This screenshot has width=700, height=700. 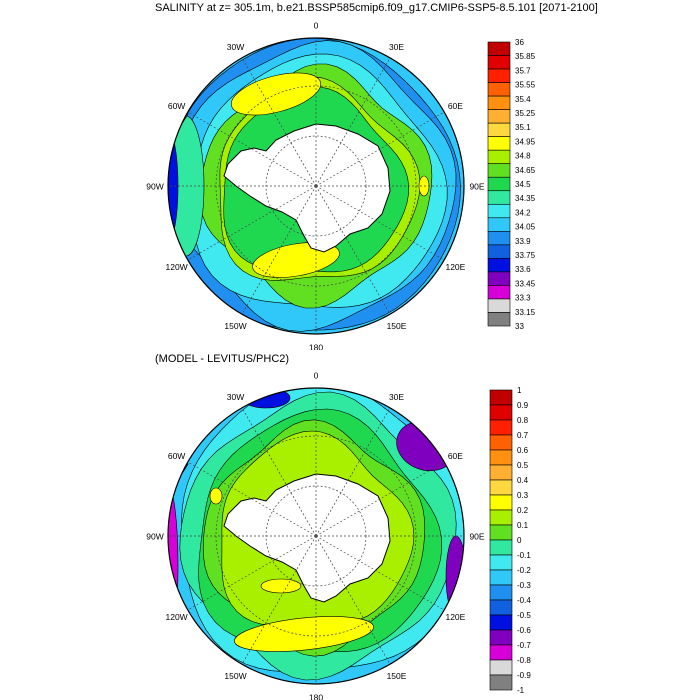 I want to click on colorbar-label: 36, so click(x=519, y=42).